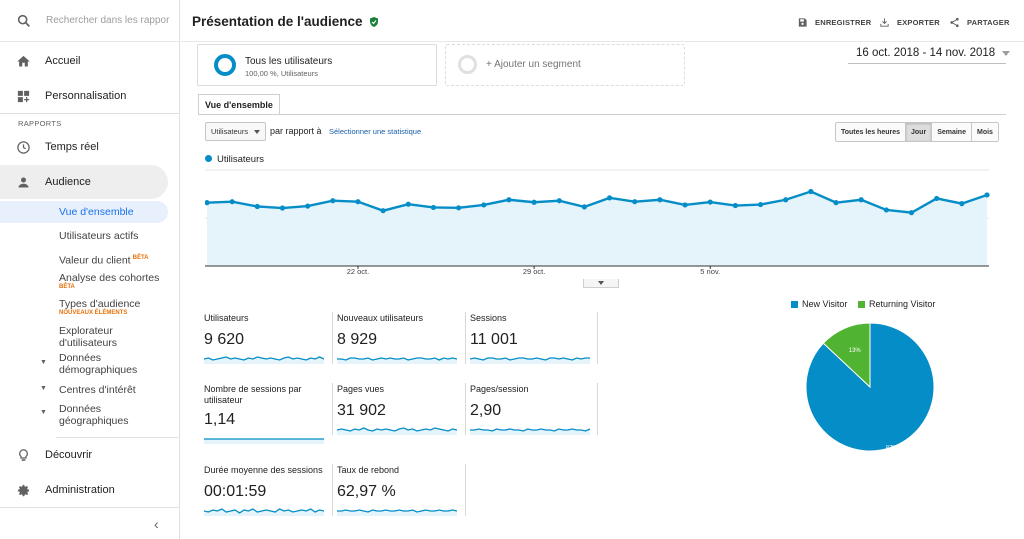  Describe the element at coordinates (601, 283) in the screenshot. I see `expand-chart-toggle` at that location.